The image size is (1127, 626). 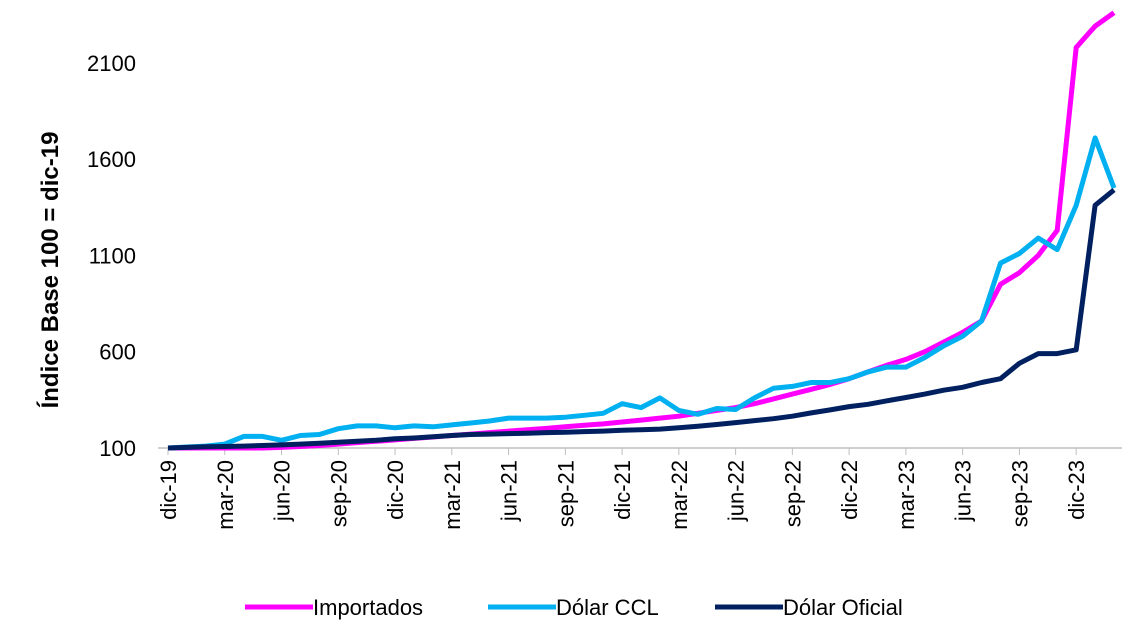 I want to click on x-tick-label: sep-22, so click(x=792, y=493).